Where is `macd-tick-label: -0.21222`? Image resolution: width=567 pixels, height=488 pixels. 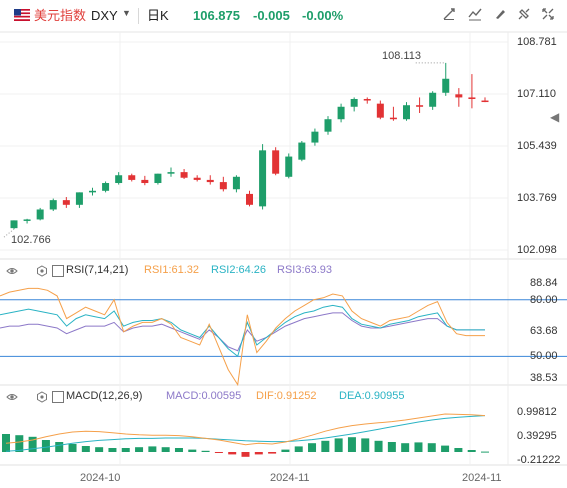
macd-tick-label: -0.21222 is located at coordinates (539, 460).